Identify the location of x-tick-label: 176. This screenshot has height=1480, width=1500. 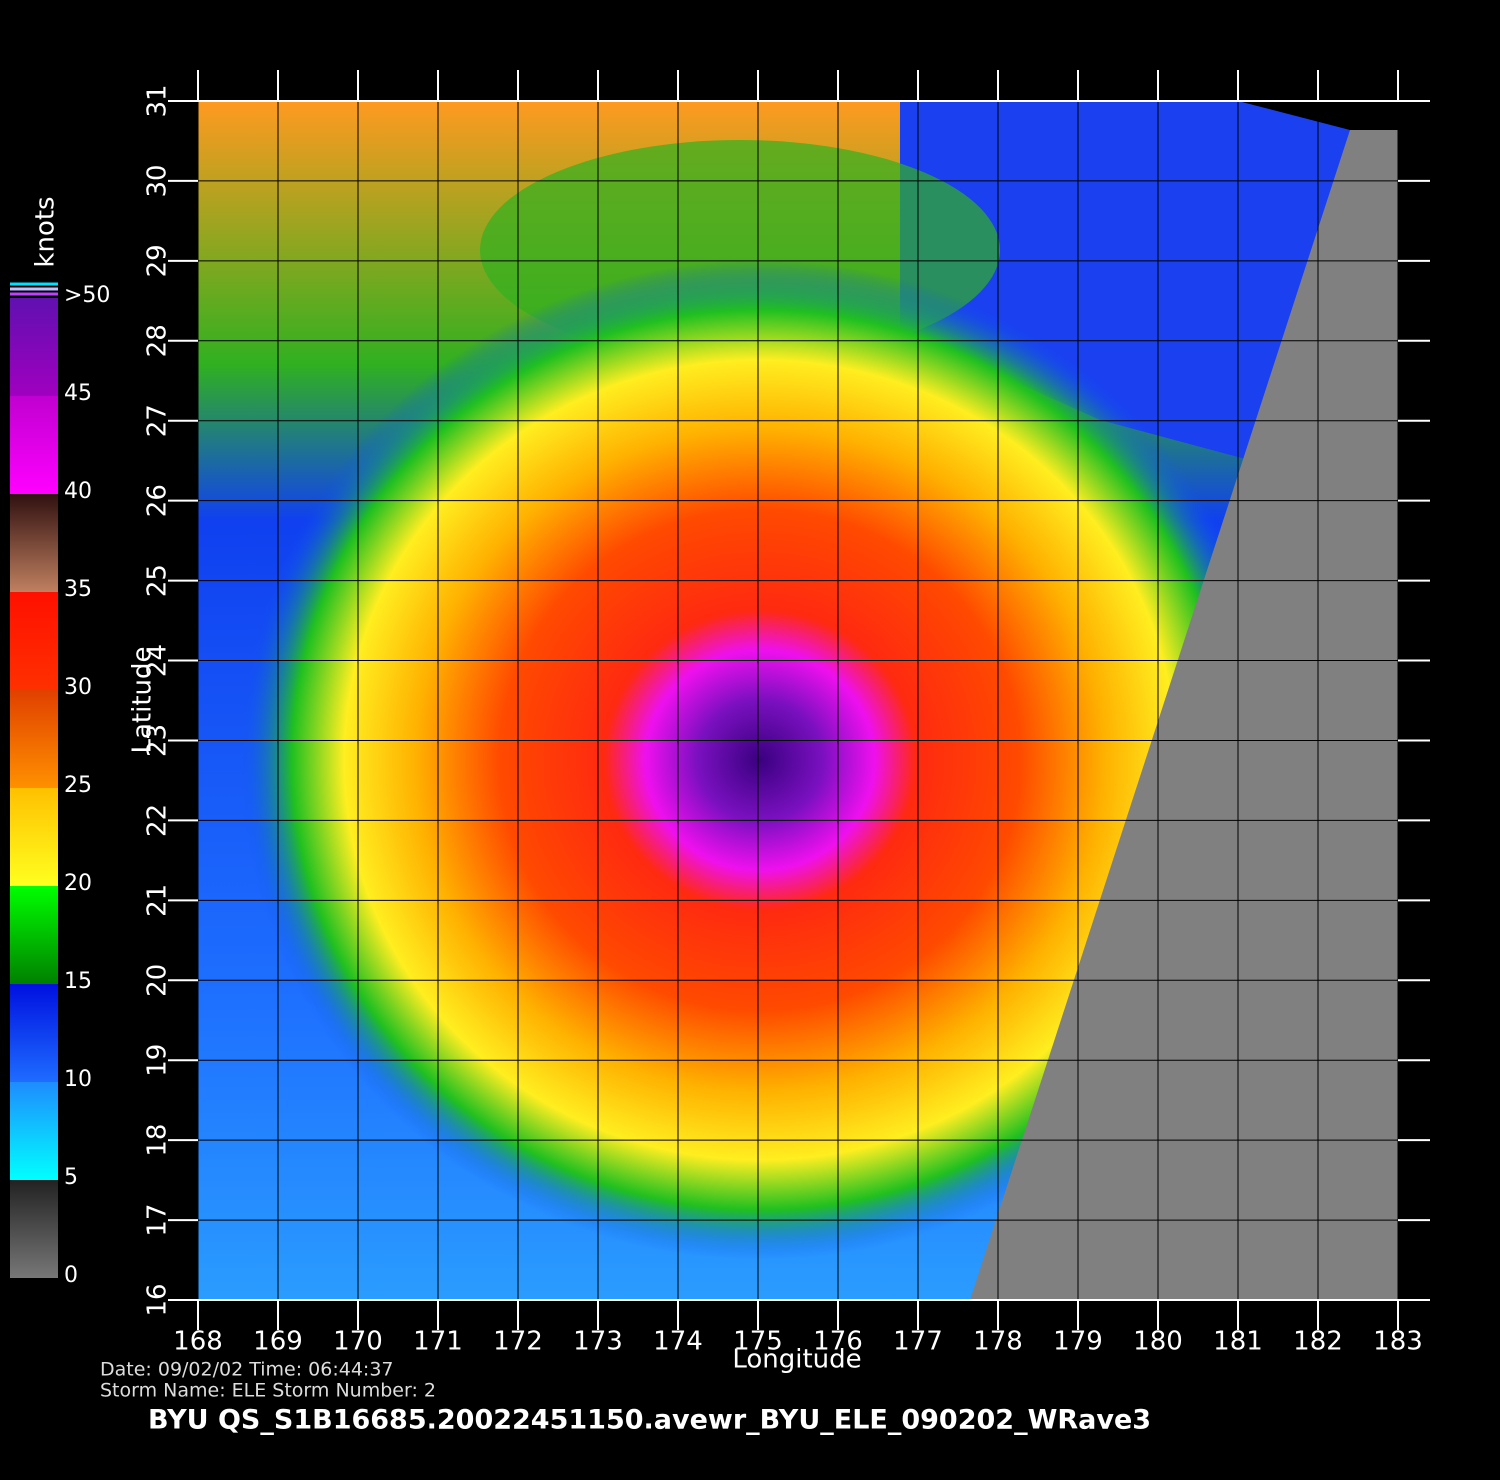
(838, 1342).